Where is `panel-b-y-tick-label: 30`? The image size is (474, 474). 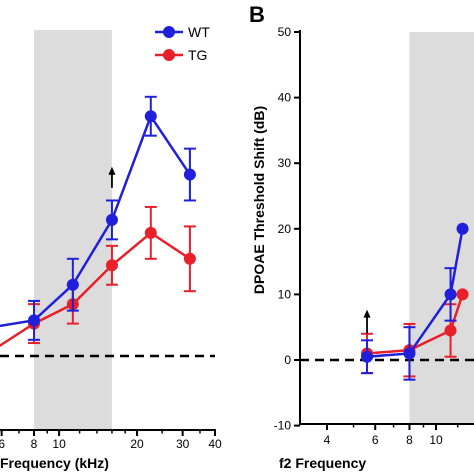 panel-b-y-tick-label: 30 is located at coordinates (285, 163).